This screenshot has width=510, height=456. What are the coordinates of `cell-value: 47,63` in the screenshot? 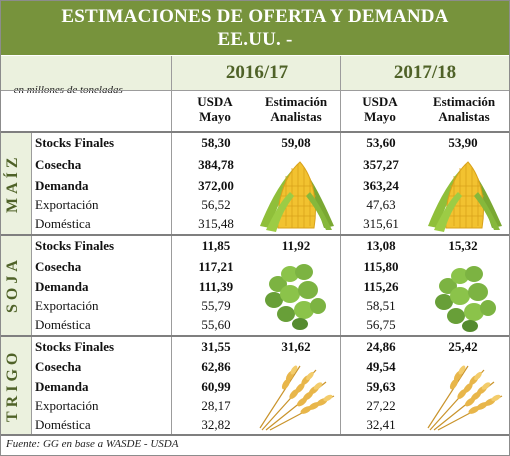 It's located at (381, 204).